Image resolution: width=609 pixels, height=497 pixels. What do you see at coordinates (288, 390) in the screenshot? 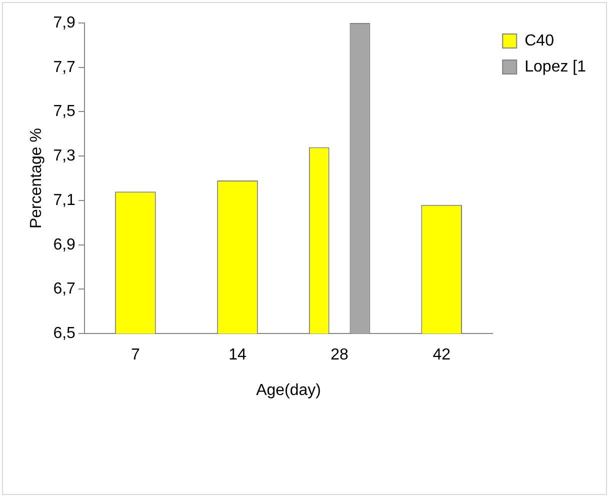
I see `x-axis-title: Age(day)` at bounding box center [288, 390].